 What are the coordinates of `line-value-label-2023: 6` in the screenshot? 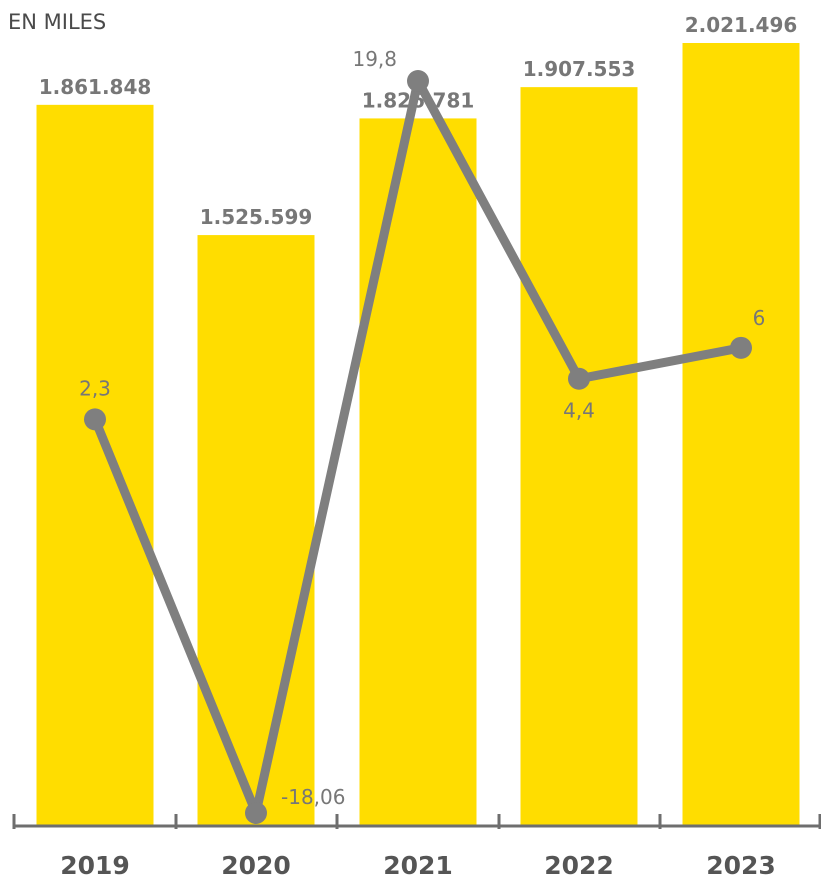 It's located at (759, 318).